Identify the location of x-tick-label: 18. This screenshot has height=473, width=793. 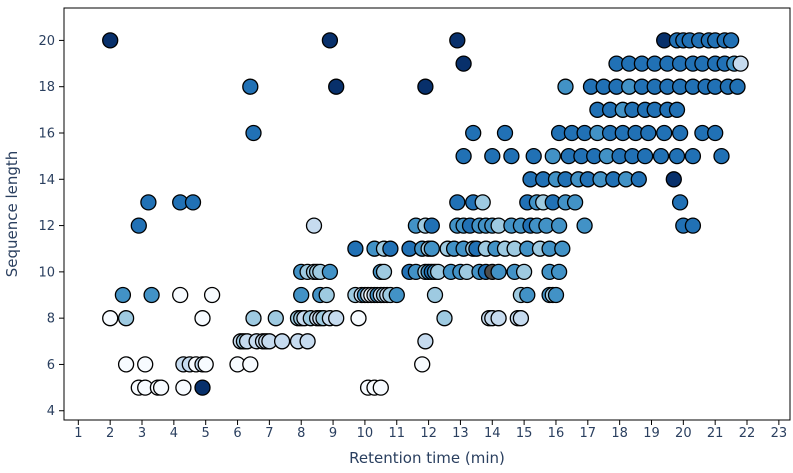
(619, 433).